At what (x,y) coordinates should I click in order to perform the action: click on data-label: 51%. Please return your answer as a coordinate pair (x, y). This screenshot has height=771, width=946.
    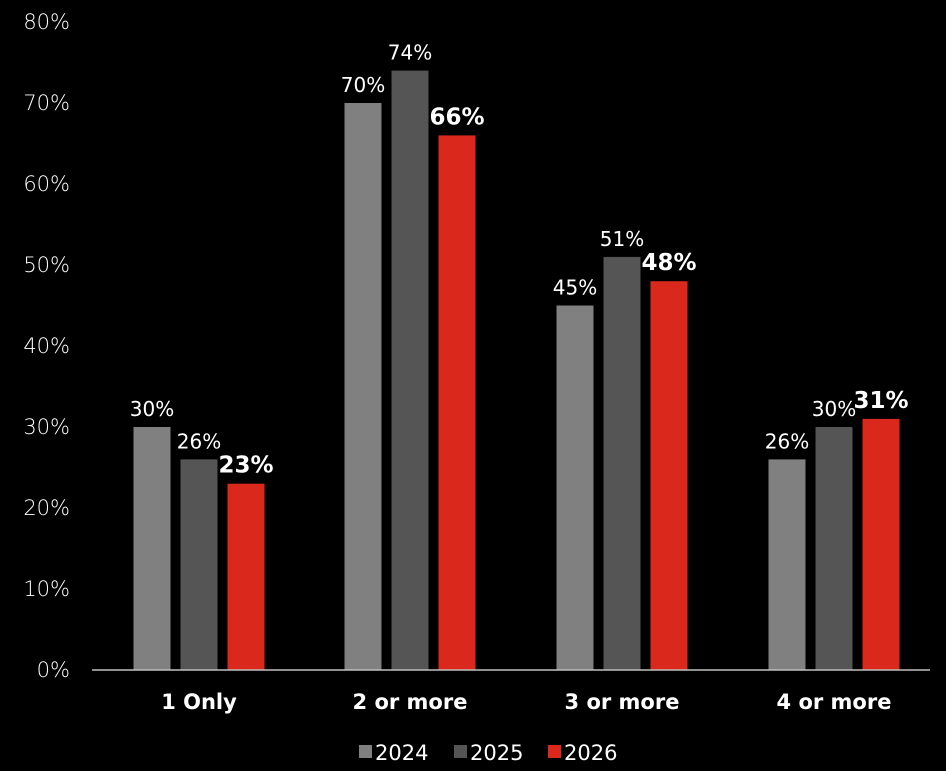
    Looking at the image, I should click on (622, 239).